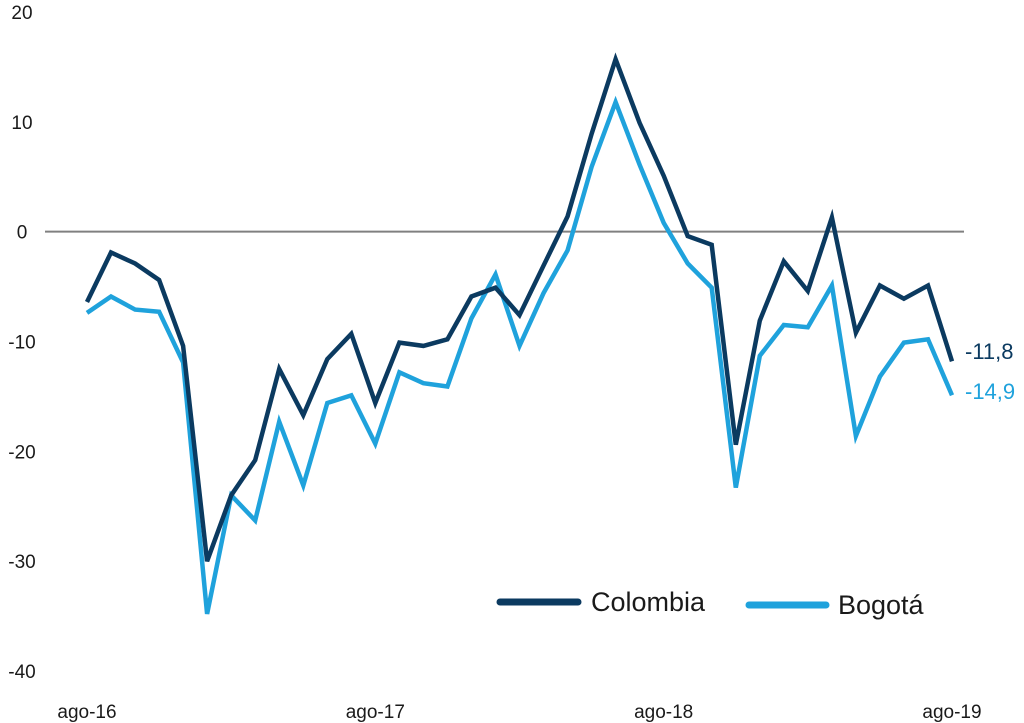  What do you see at coordinates (21, 452) in the screenshot?
I see `y-tick-label: -20` at bounding box center [21, 452].